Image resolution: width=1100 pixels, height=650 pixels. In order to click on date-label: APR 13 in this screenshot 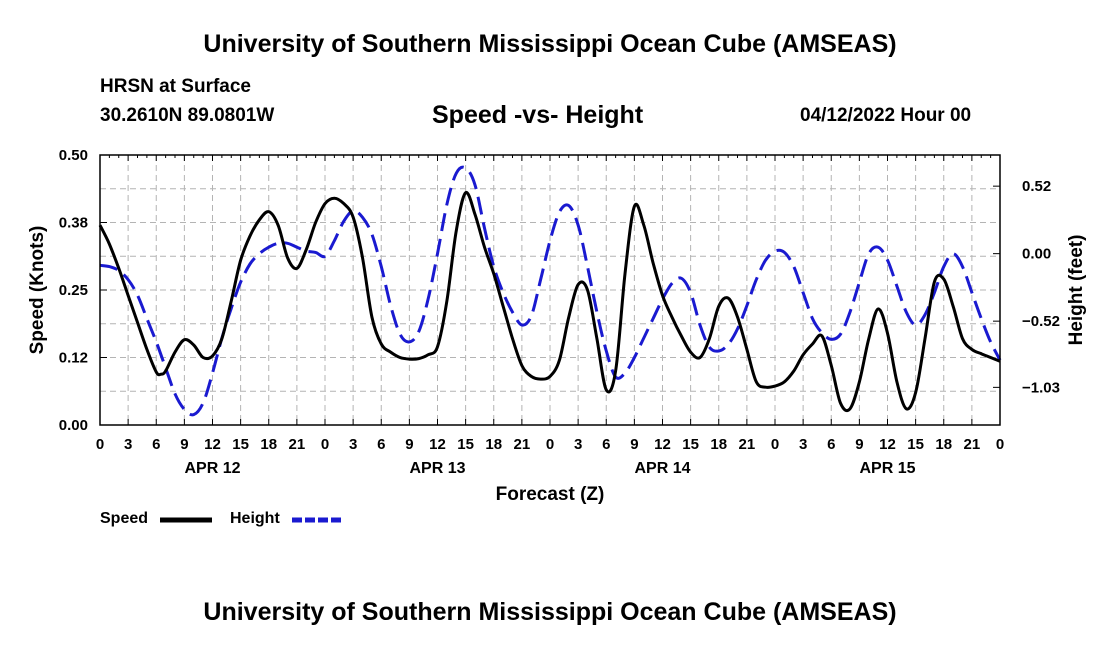, I will do `click(437, 468)`.